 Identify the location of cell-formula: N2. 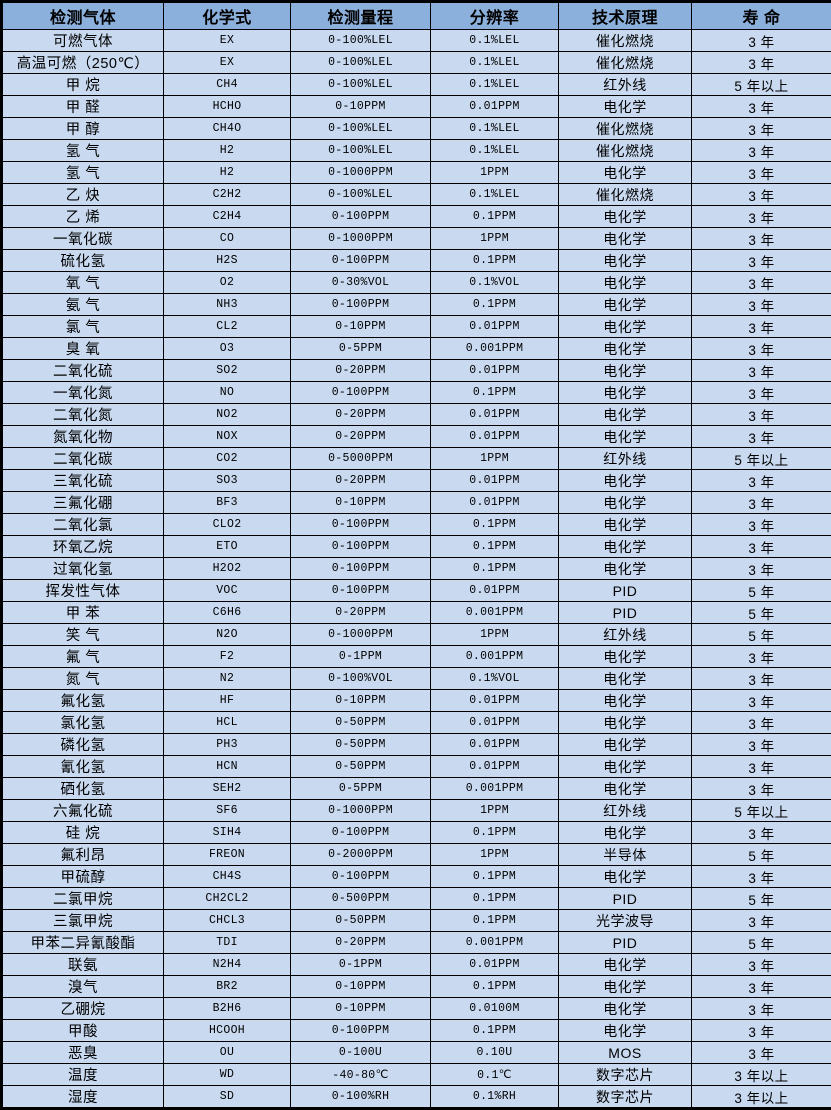
(227, 679).